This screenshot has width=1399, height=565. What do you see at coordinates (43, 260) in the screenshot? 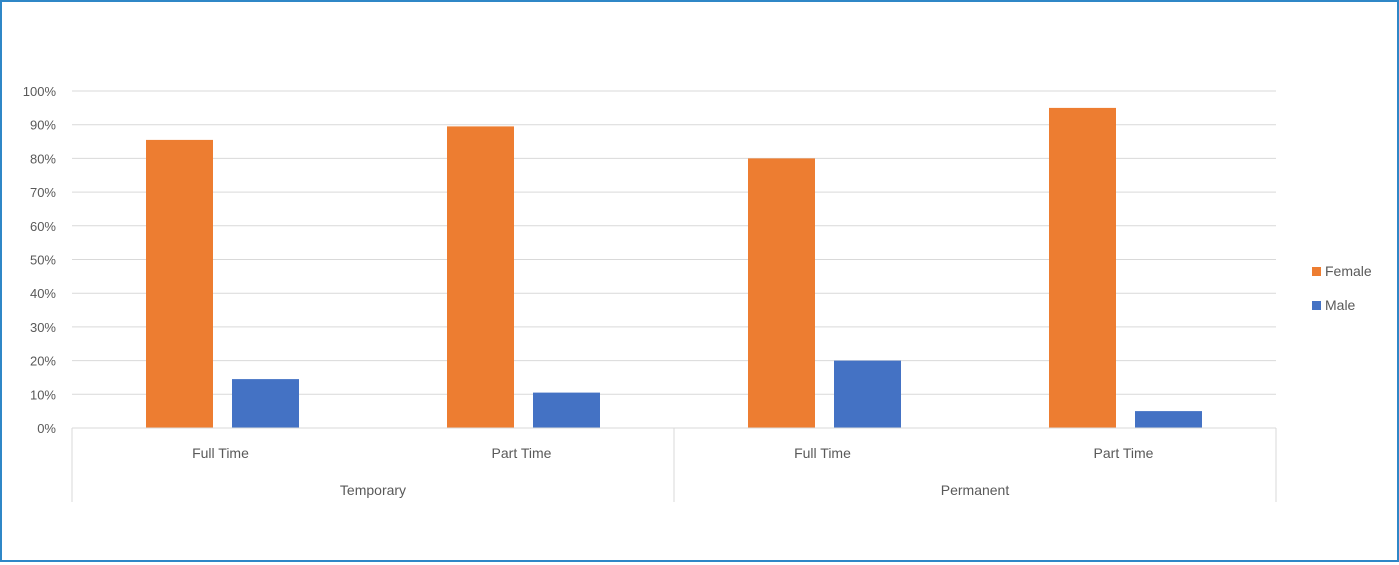
I see `y-tick-label: 50%` at bounding box center [43, 260].